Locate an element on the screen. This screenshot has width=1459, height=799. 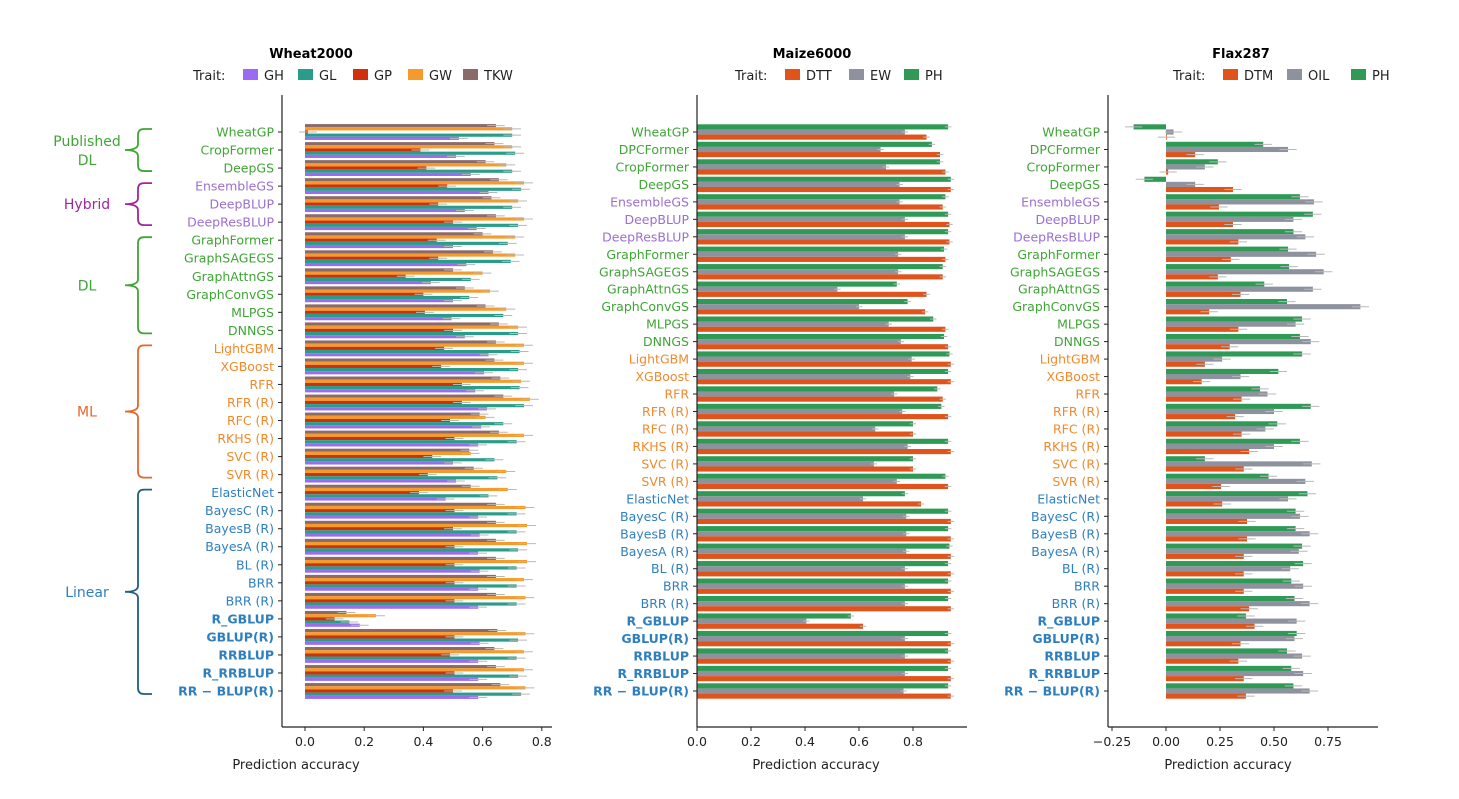
legend-item-tkw: TKW is located at coordinates (488, 76).